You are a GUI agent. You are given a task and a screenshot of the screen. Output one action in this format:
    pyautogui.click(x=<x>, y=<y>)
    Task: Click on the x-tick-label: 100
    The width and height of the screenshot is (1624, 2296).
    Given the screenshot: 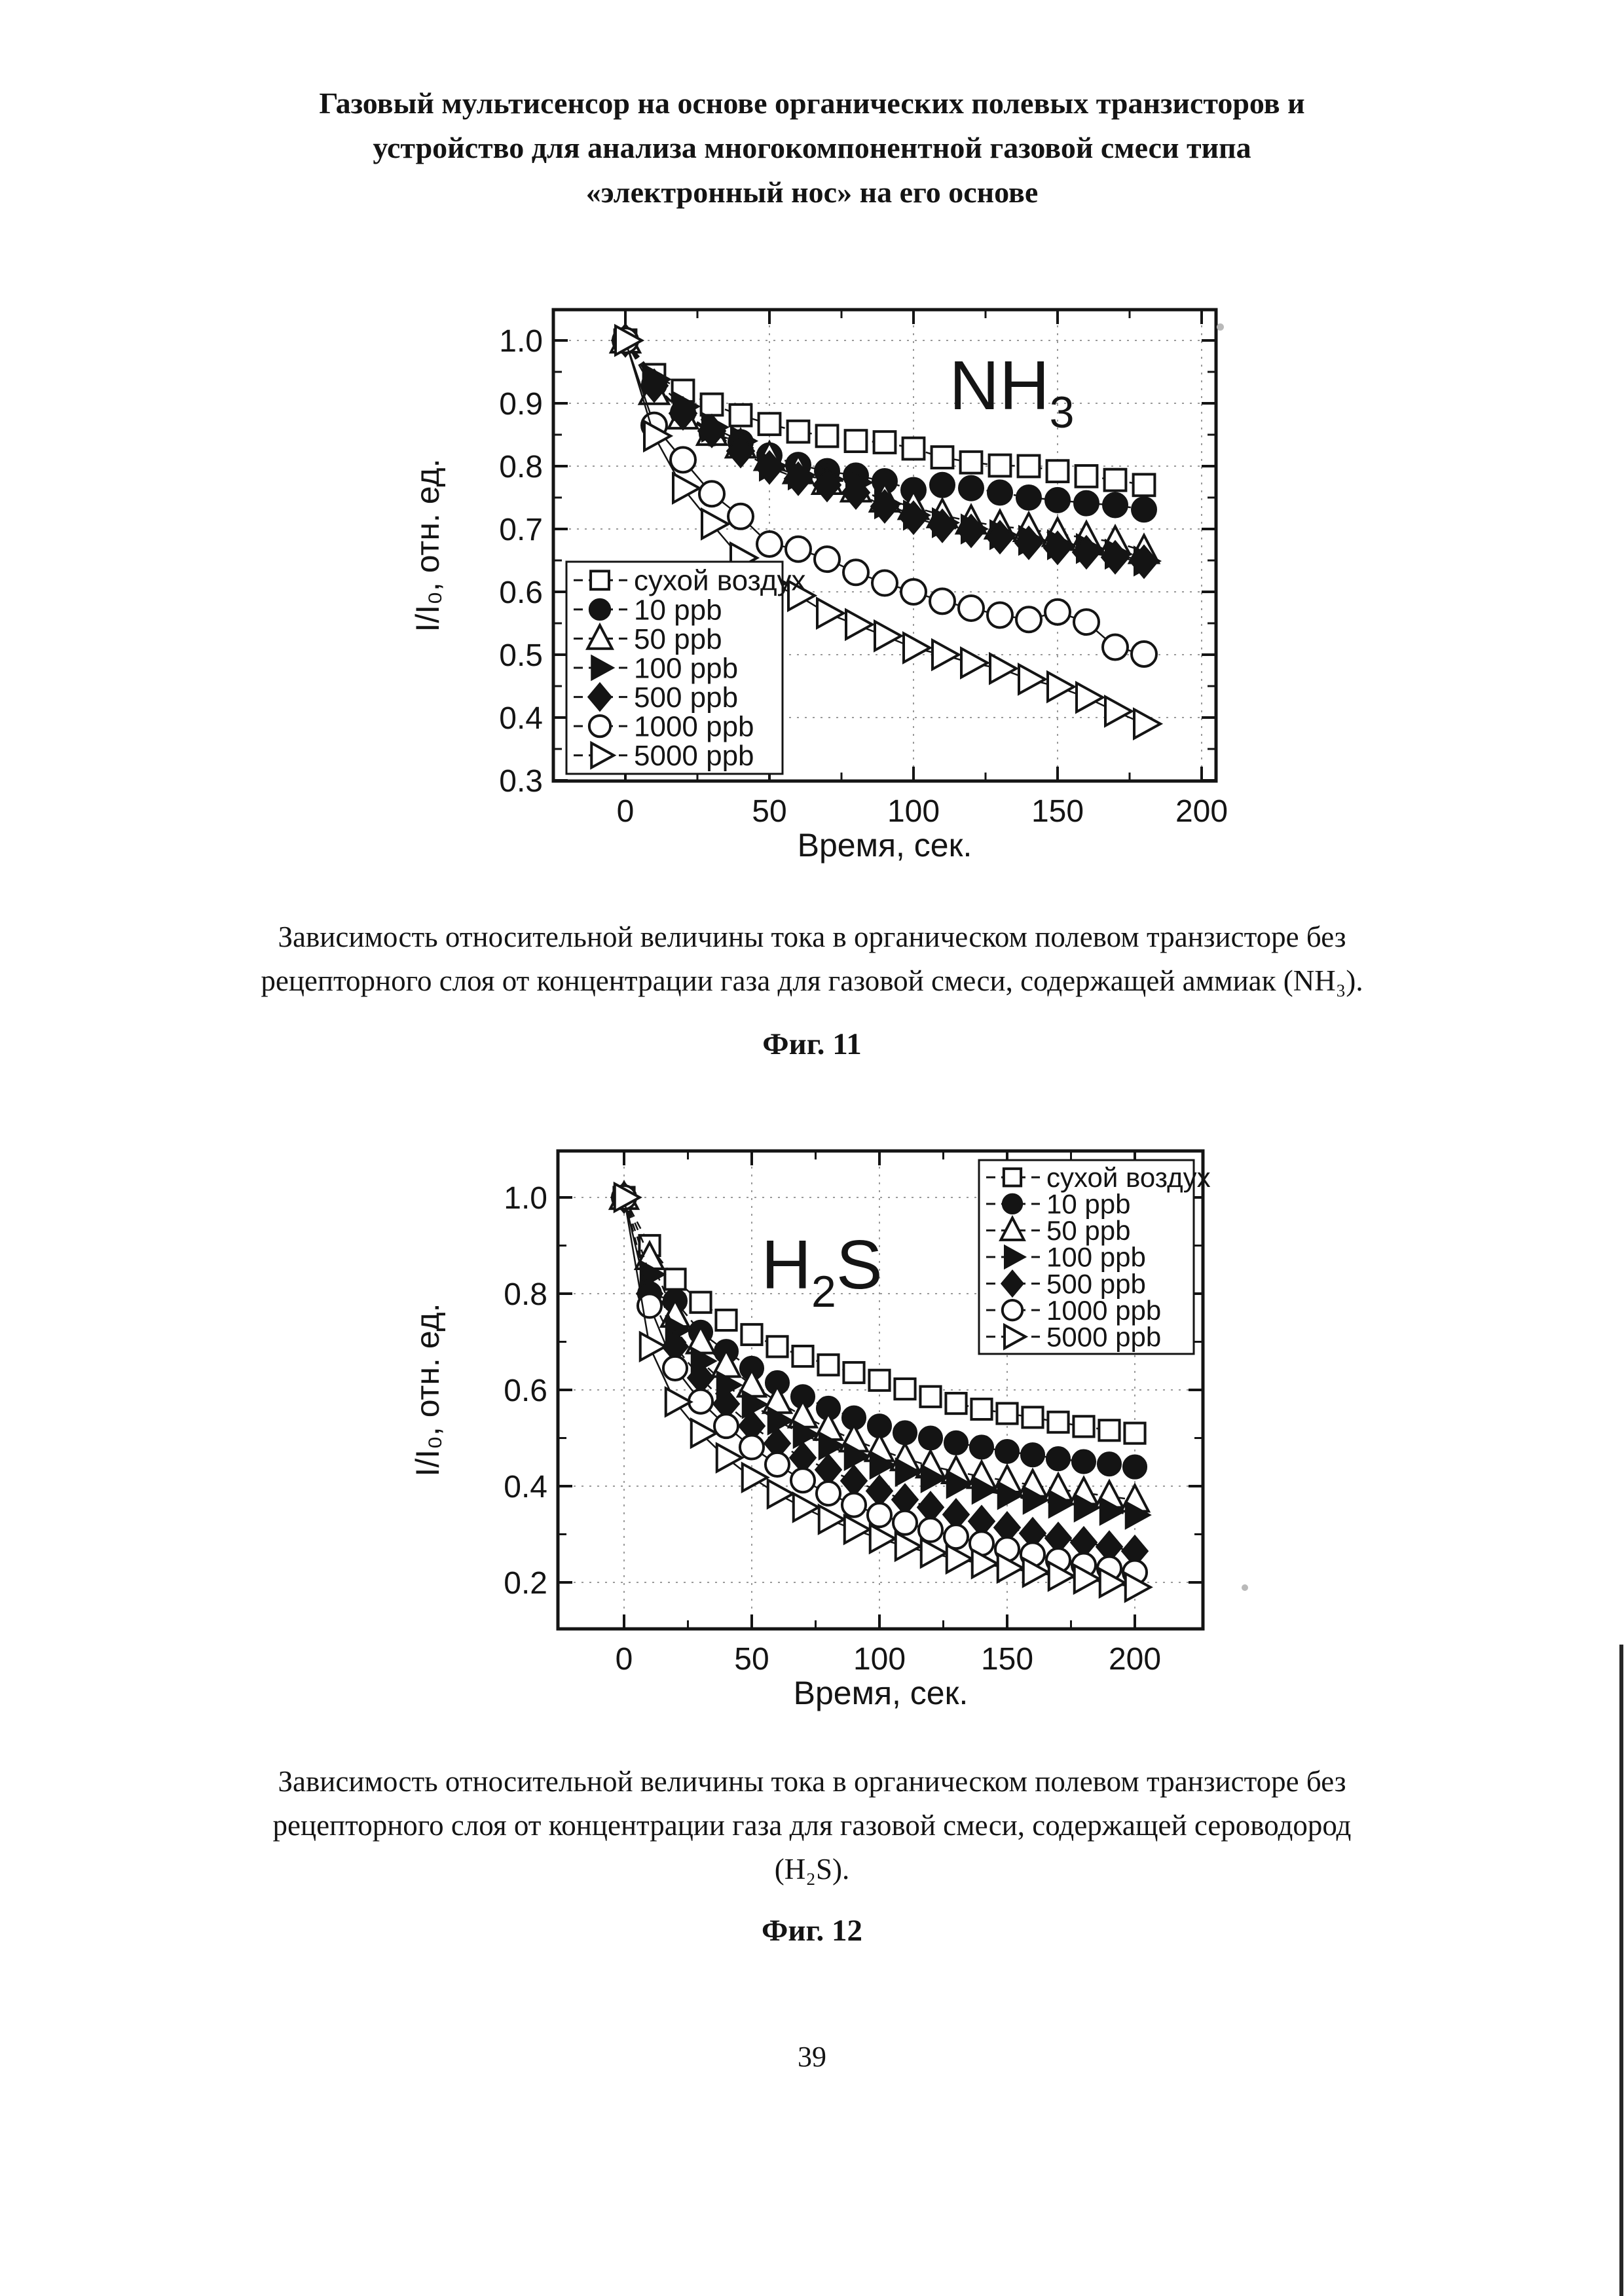 What is the action you would take?
    pyautogui.click(x=913, y=811)
    